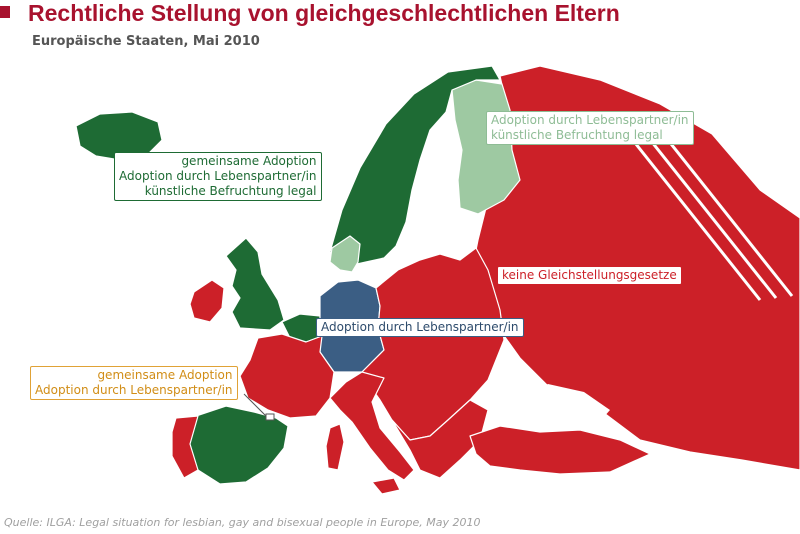 The image size is (800, 534). Describe the element at coordinates (5, 12) in the screenshot. I see `title-marker` at that location.